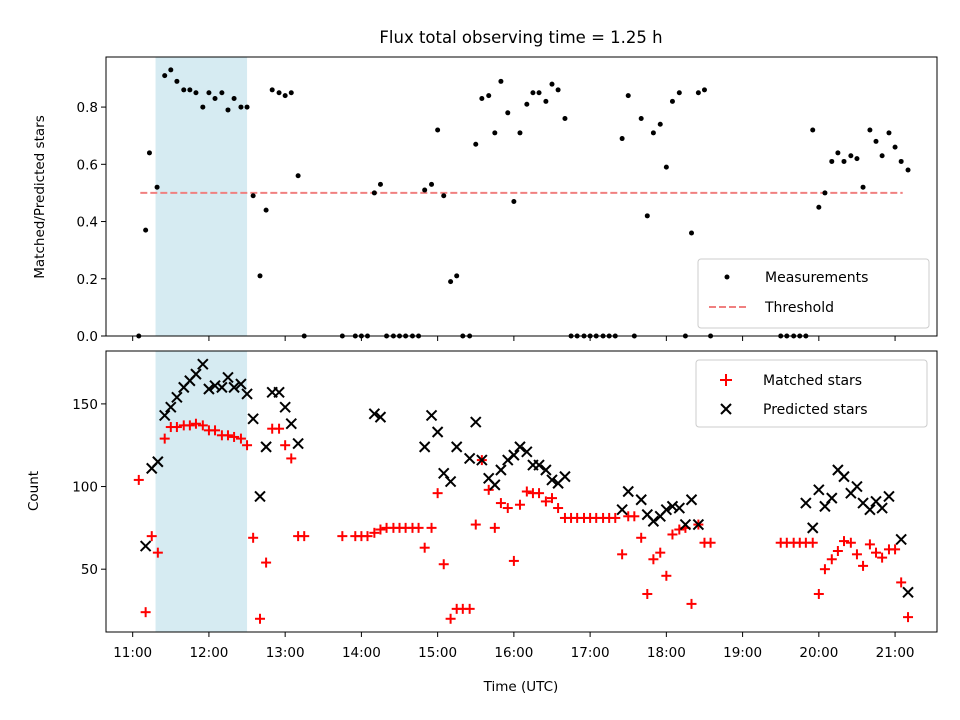 The image size is (960, 720). I want to click on x-tick-label: 13:00, so click(285, 653).